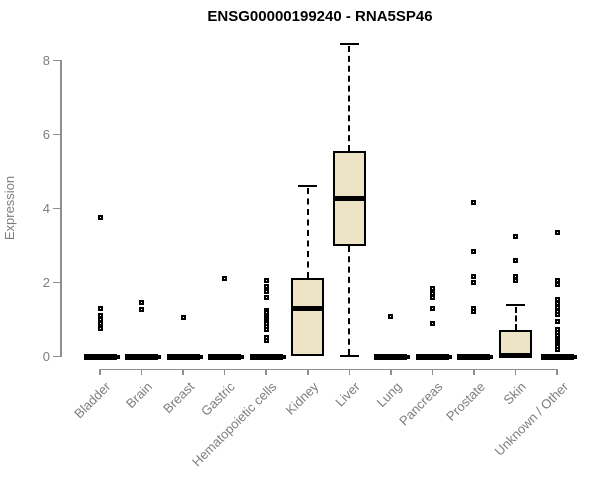 The height and width of the screenshot is (500, 600). What do you see at coordinates (46, 356) in the screenshot?
I see `y-axis-tick-label: 0` at bounding box center [46, 356].